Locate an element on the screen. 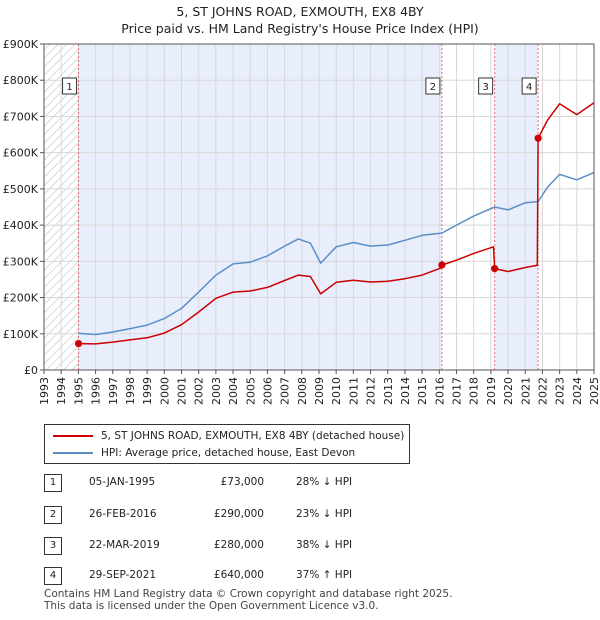 The width and height of the screenshot is (600, 620). transaction-price: £73,000 is located at coordinates (242, 482).